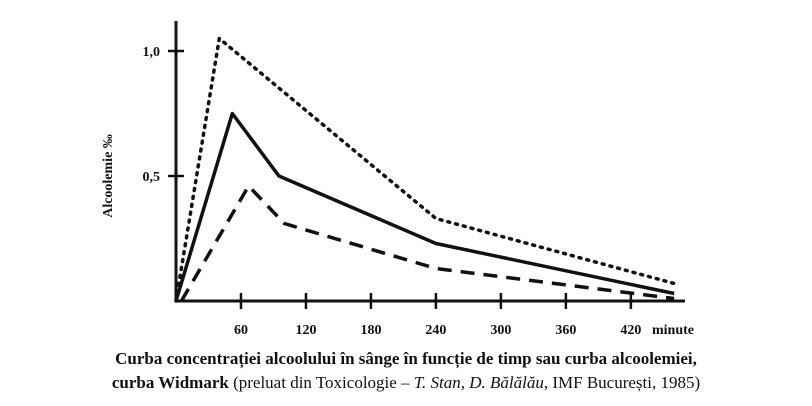  What do you see at coordinates (435, 330) in the screenshot?
I see `x-tick-label-240: 240` at bounding box center [435, 330].